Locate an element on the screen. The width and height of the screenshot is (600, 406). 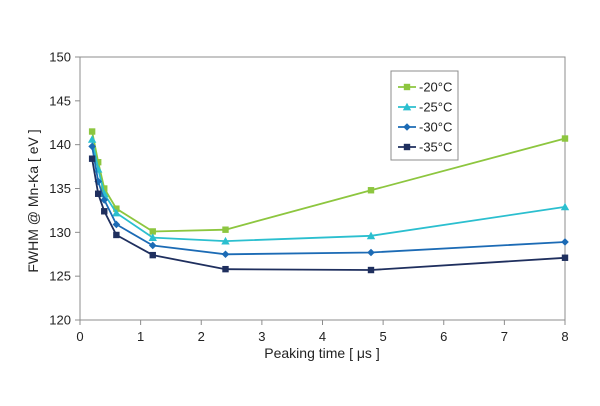
x-tick-label: 6 is located at coordinates (443, 336).